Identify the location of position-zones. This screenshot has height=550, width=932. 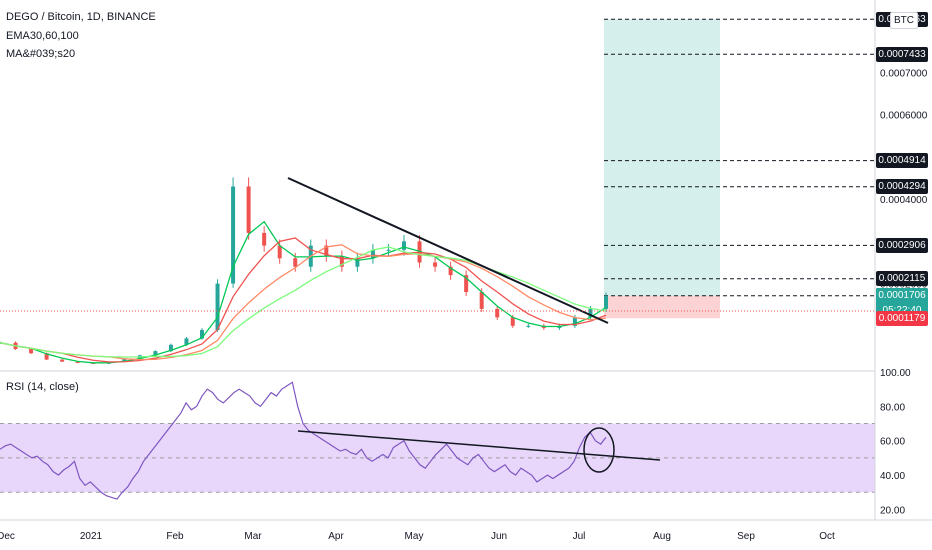
(662, 169).